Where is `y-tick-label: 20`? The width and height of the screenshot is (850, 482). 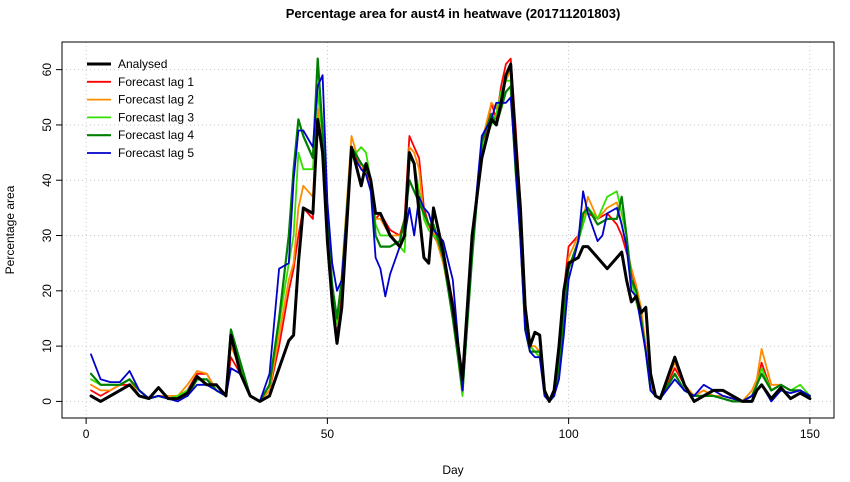
y-tick-label: 20 is located at coordinates (47, 291).